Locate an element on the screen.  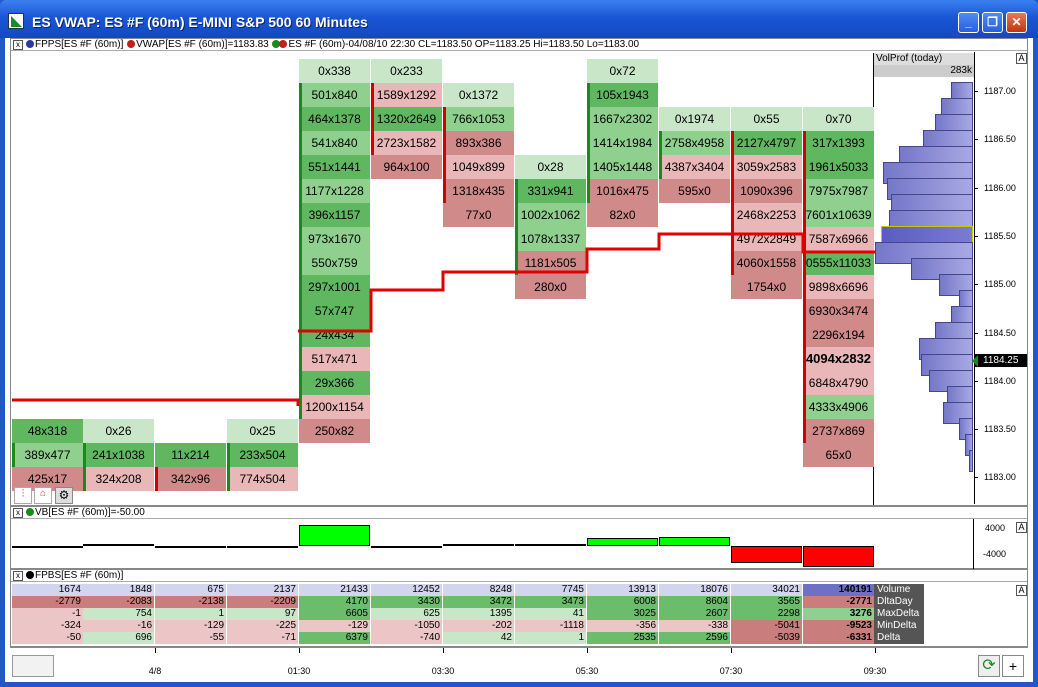
app-icon is located at coordinates (16, 21).